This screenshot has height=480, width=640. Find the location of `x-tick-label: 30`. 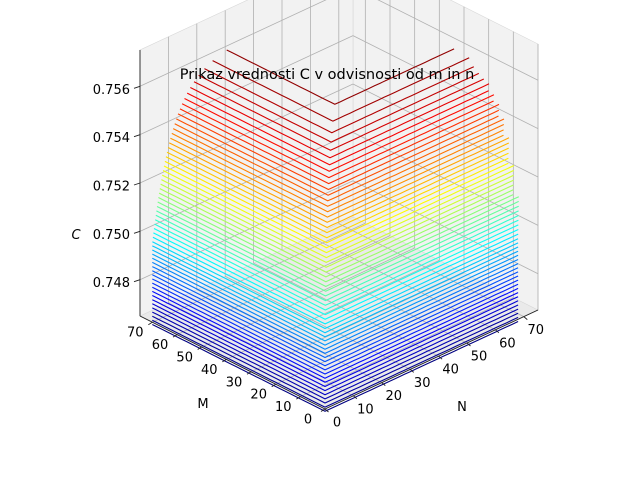

x-tick-label: 30 is located at coordinates (422, 383).